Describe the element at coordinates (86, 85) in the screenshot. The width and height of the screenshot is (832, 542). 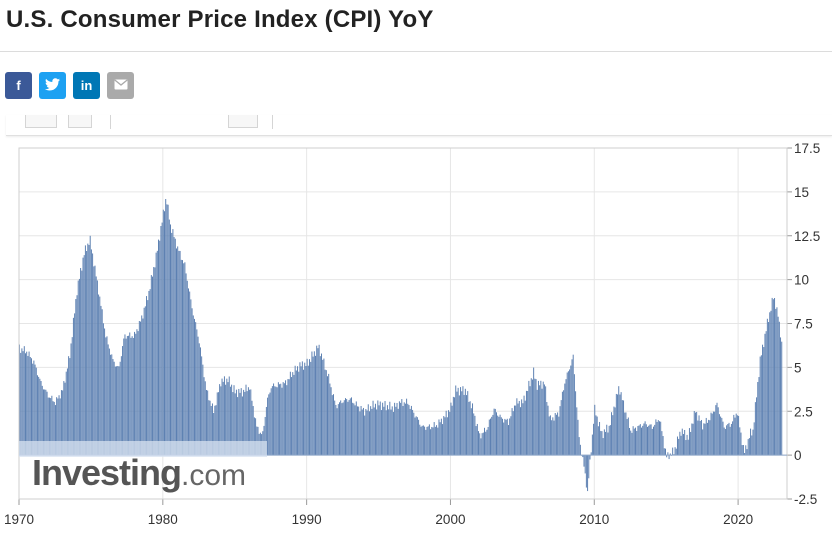
I see `linkedin-share-button: in` at that location.